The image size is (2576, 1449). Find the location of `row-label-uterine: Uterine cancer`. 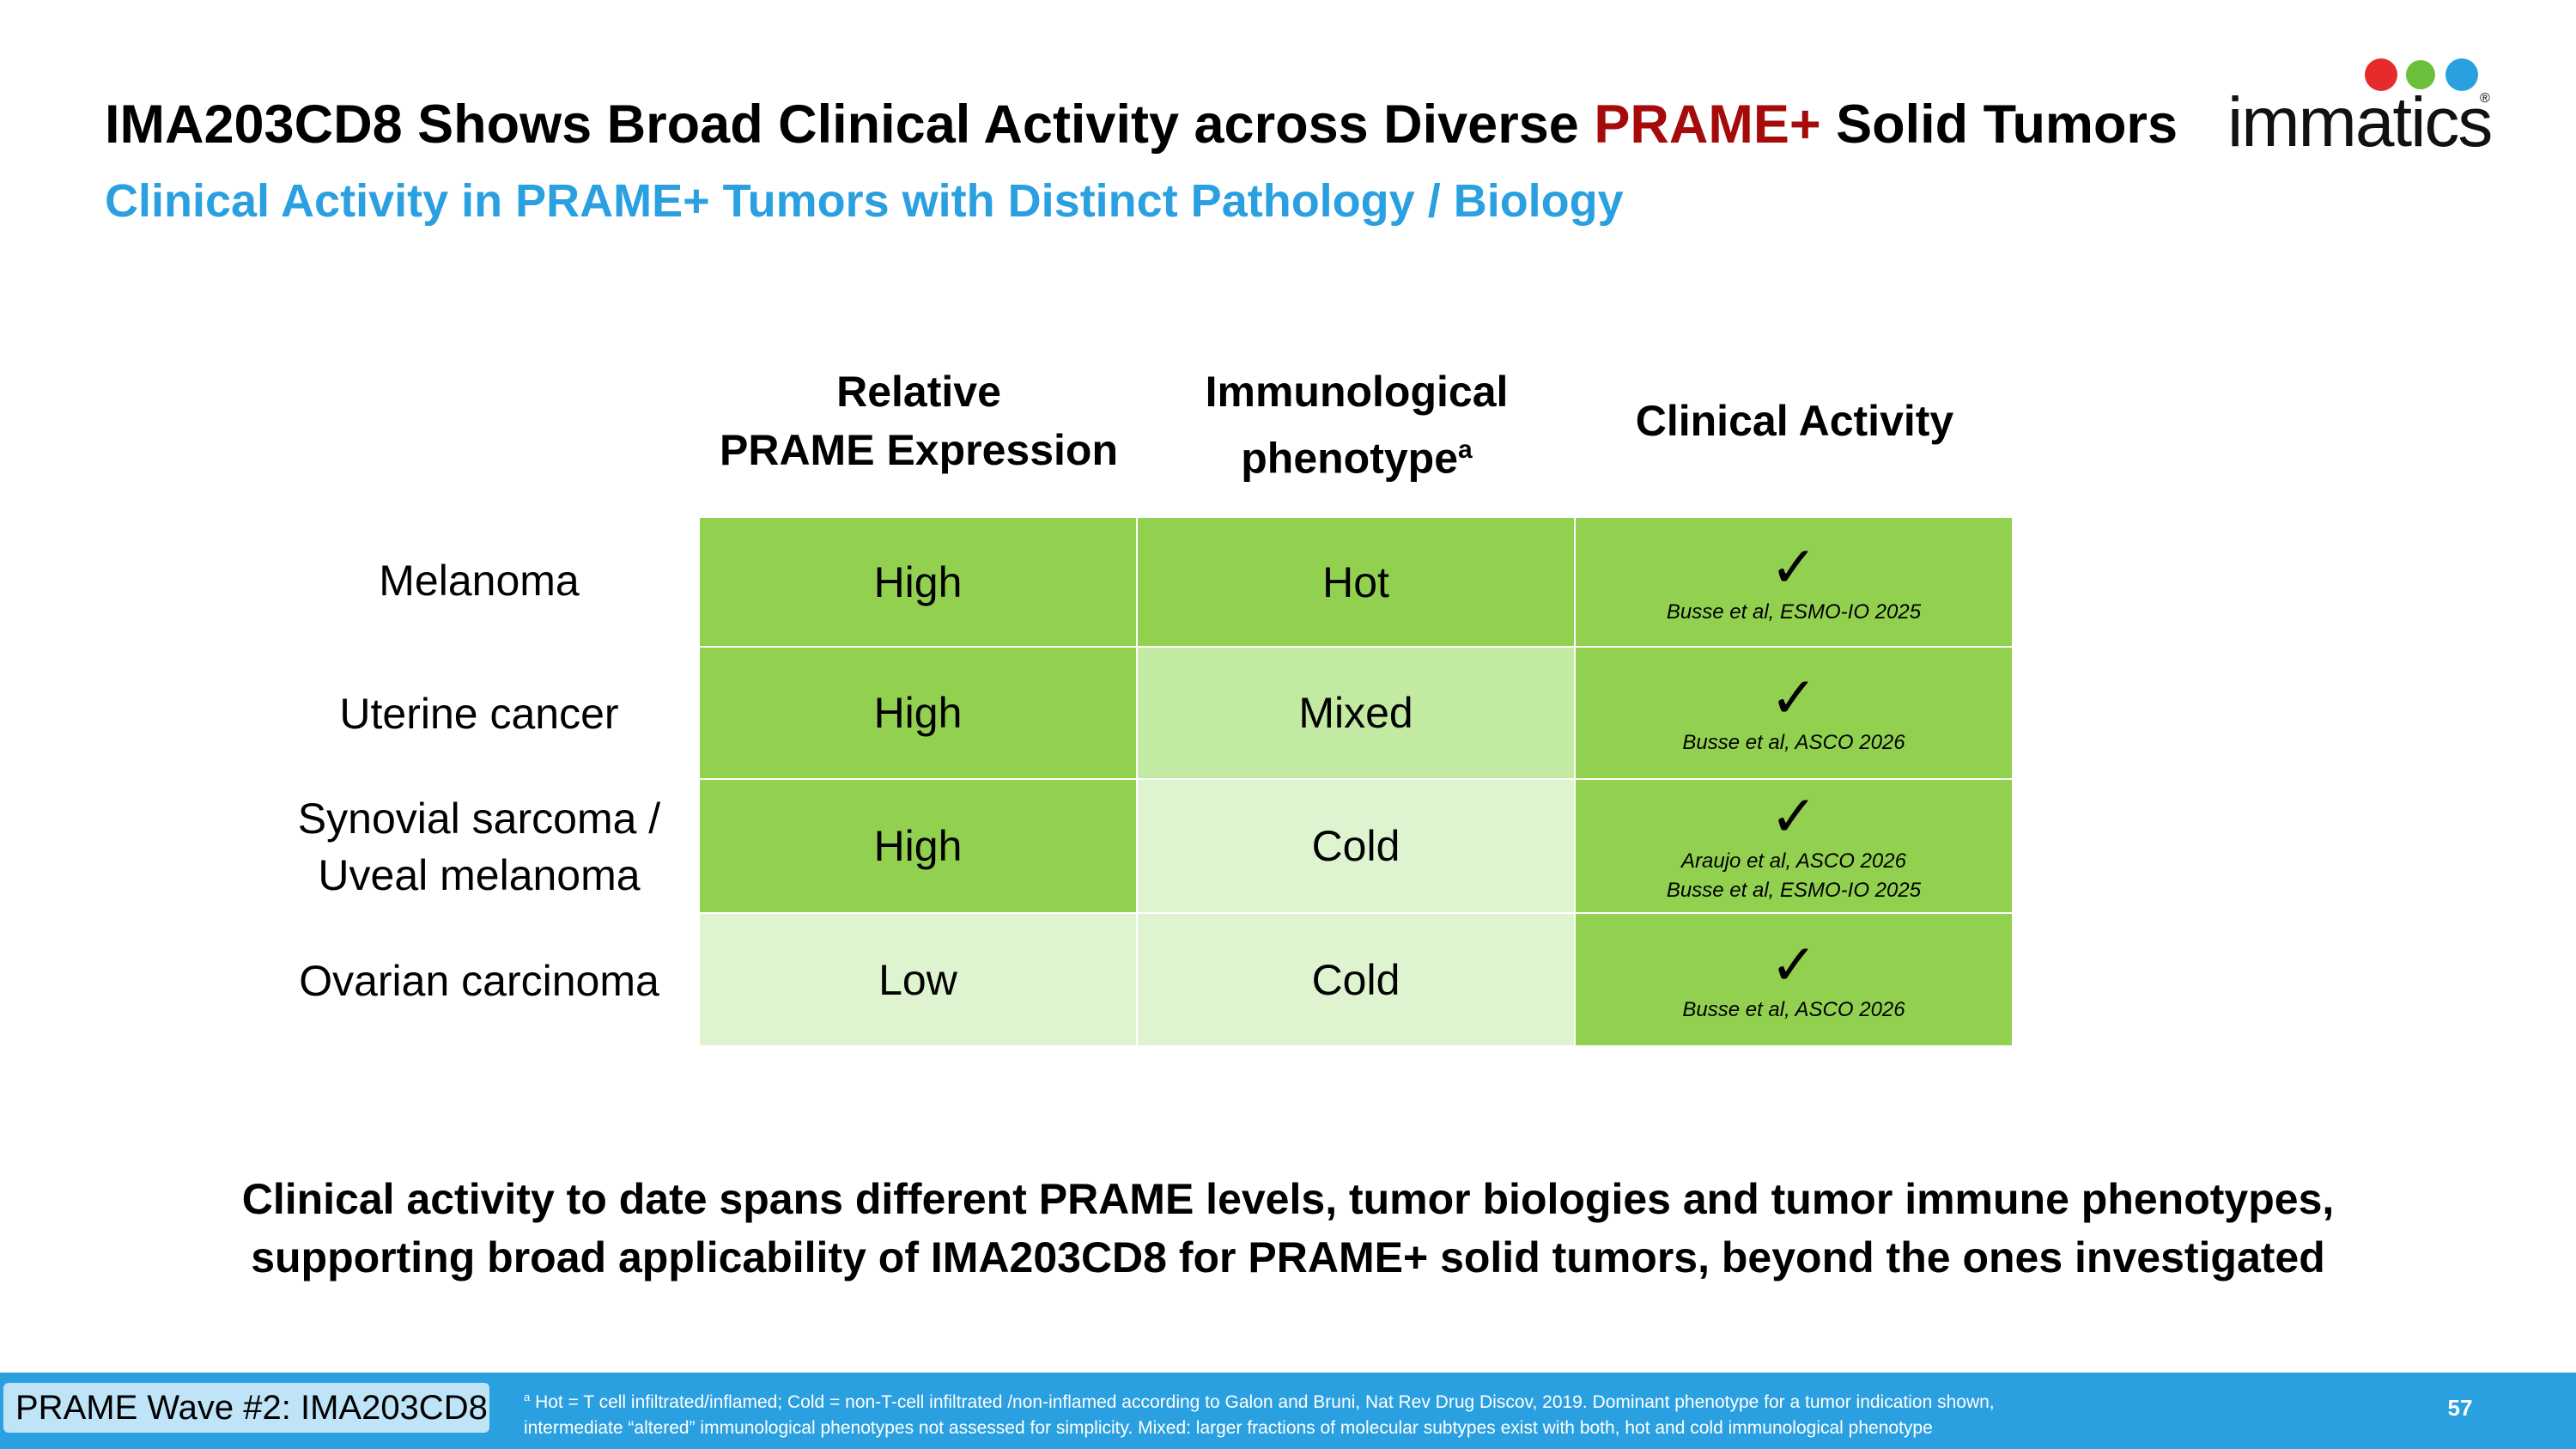

row-label-uterine: Uterine cancer is located at coordinates (479, 713).